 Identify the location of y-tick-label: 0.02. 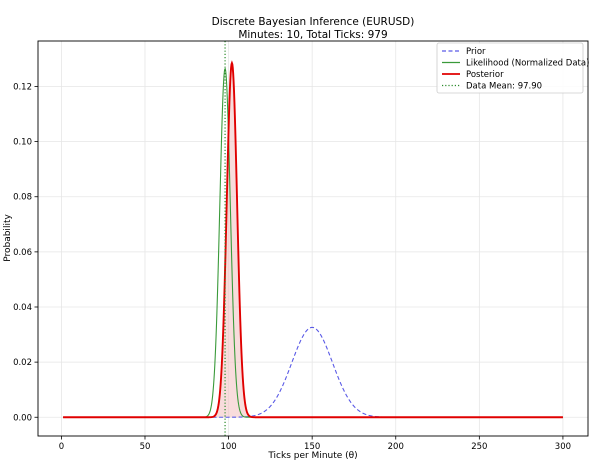
(22, 363).